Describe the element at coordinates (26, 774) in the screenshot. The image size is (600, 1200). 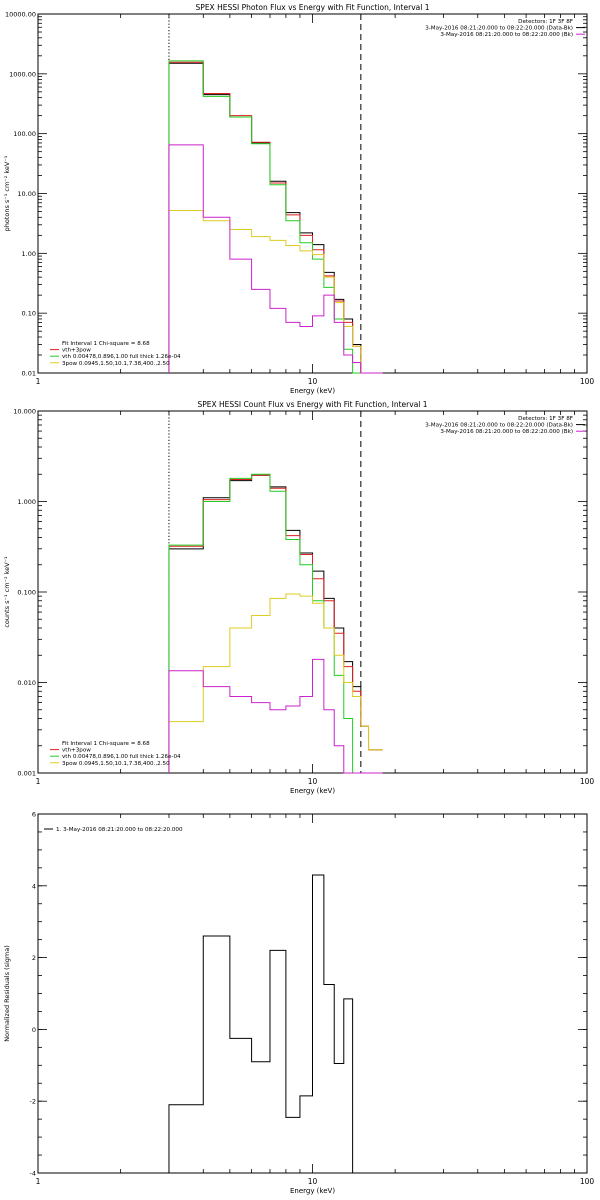
I see `panel2-y-tick-label: 0.001` at that location.